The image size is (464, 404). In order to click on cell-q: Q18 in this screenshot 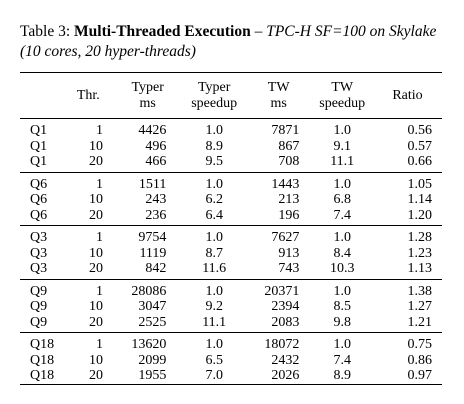, I will do `click(42, 360)`.